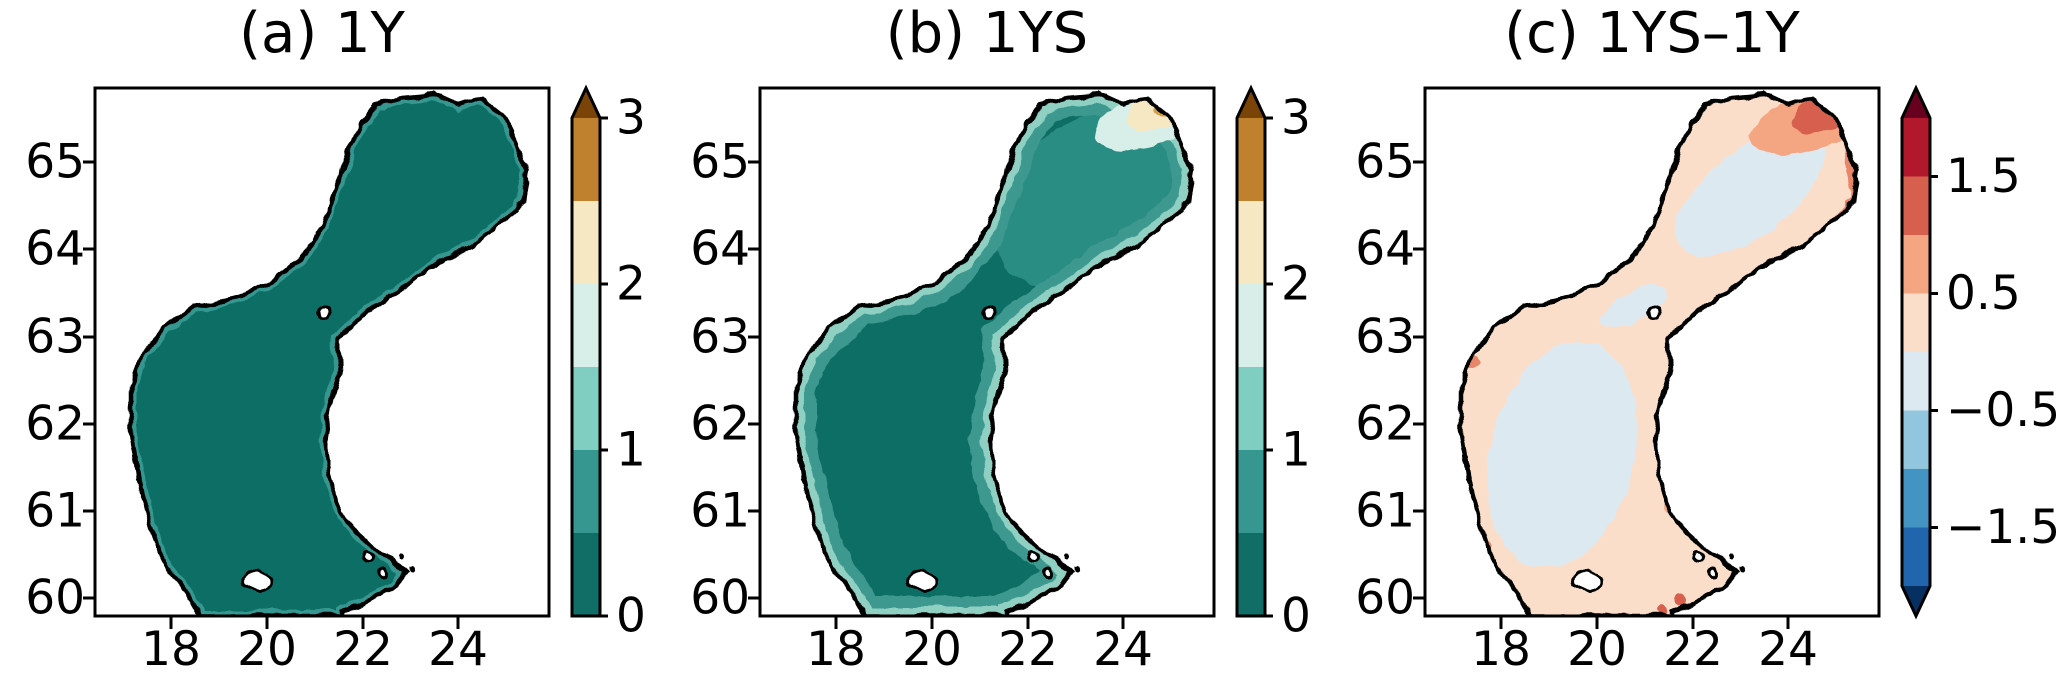 The height and width of the screenshot is (685, 2067). Describe the element at coordinates (1983, 293) in the screenshot. I see `colorbar-tick-label: 0.5` at that location.